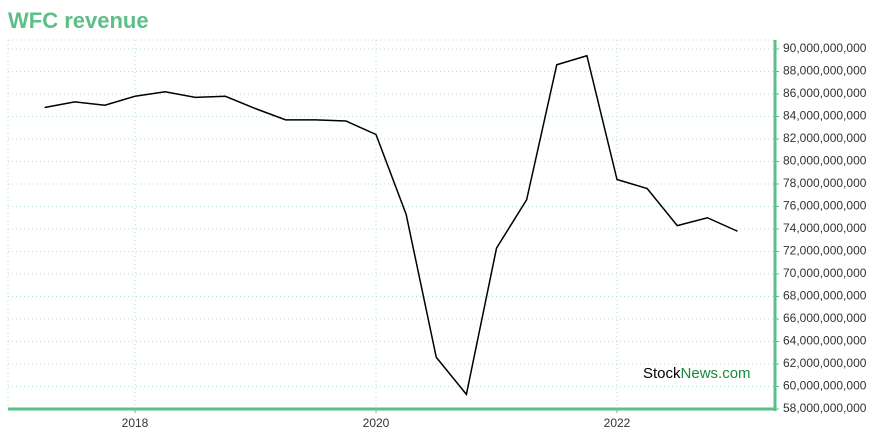  Describe the element at coordinates (825, 93) in the screenshot. I see `y-tick-label: 86,000,000,000` at that location.